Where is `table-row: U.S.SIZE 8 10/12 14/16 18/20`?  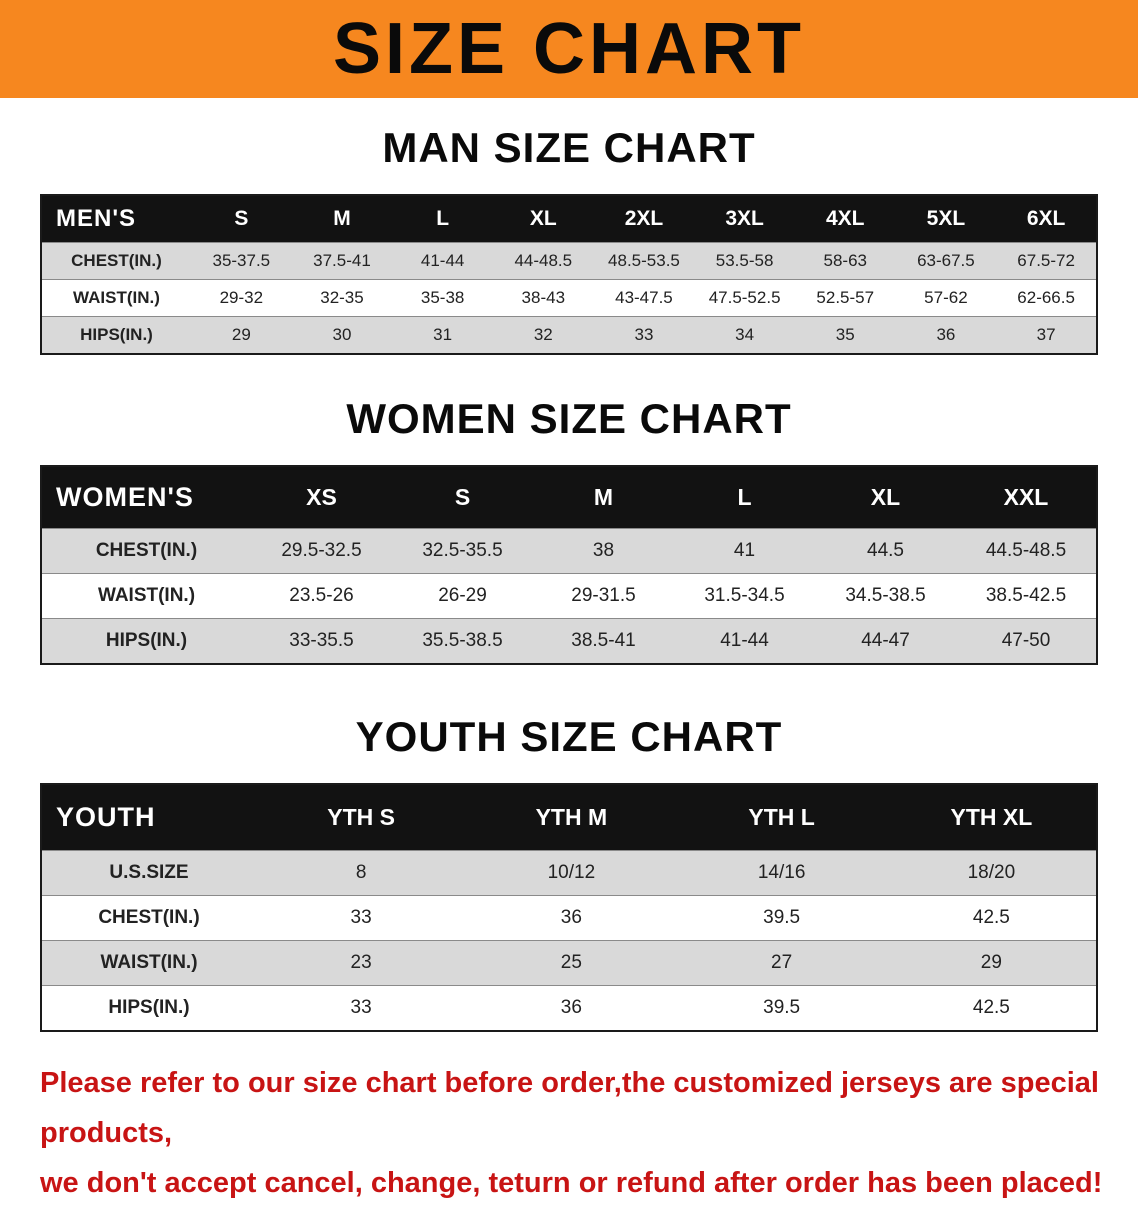 table-row: U.S.SIZE 8 10/12 14/16 18/20 is located at coordinates (569, 873).